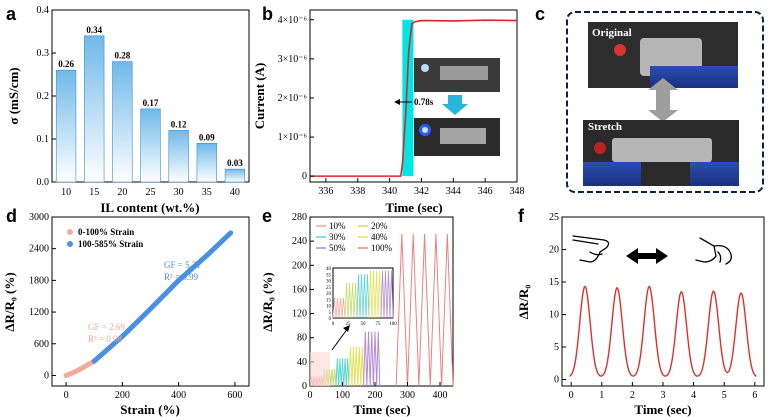 The width and height of the screenshot is (770, 417). I want to click on chart-a-xtick-label: 10, so click(66, 192).